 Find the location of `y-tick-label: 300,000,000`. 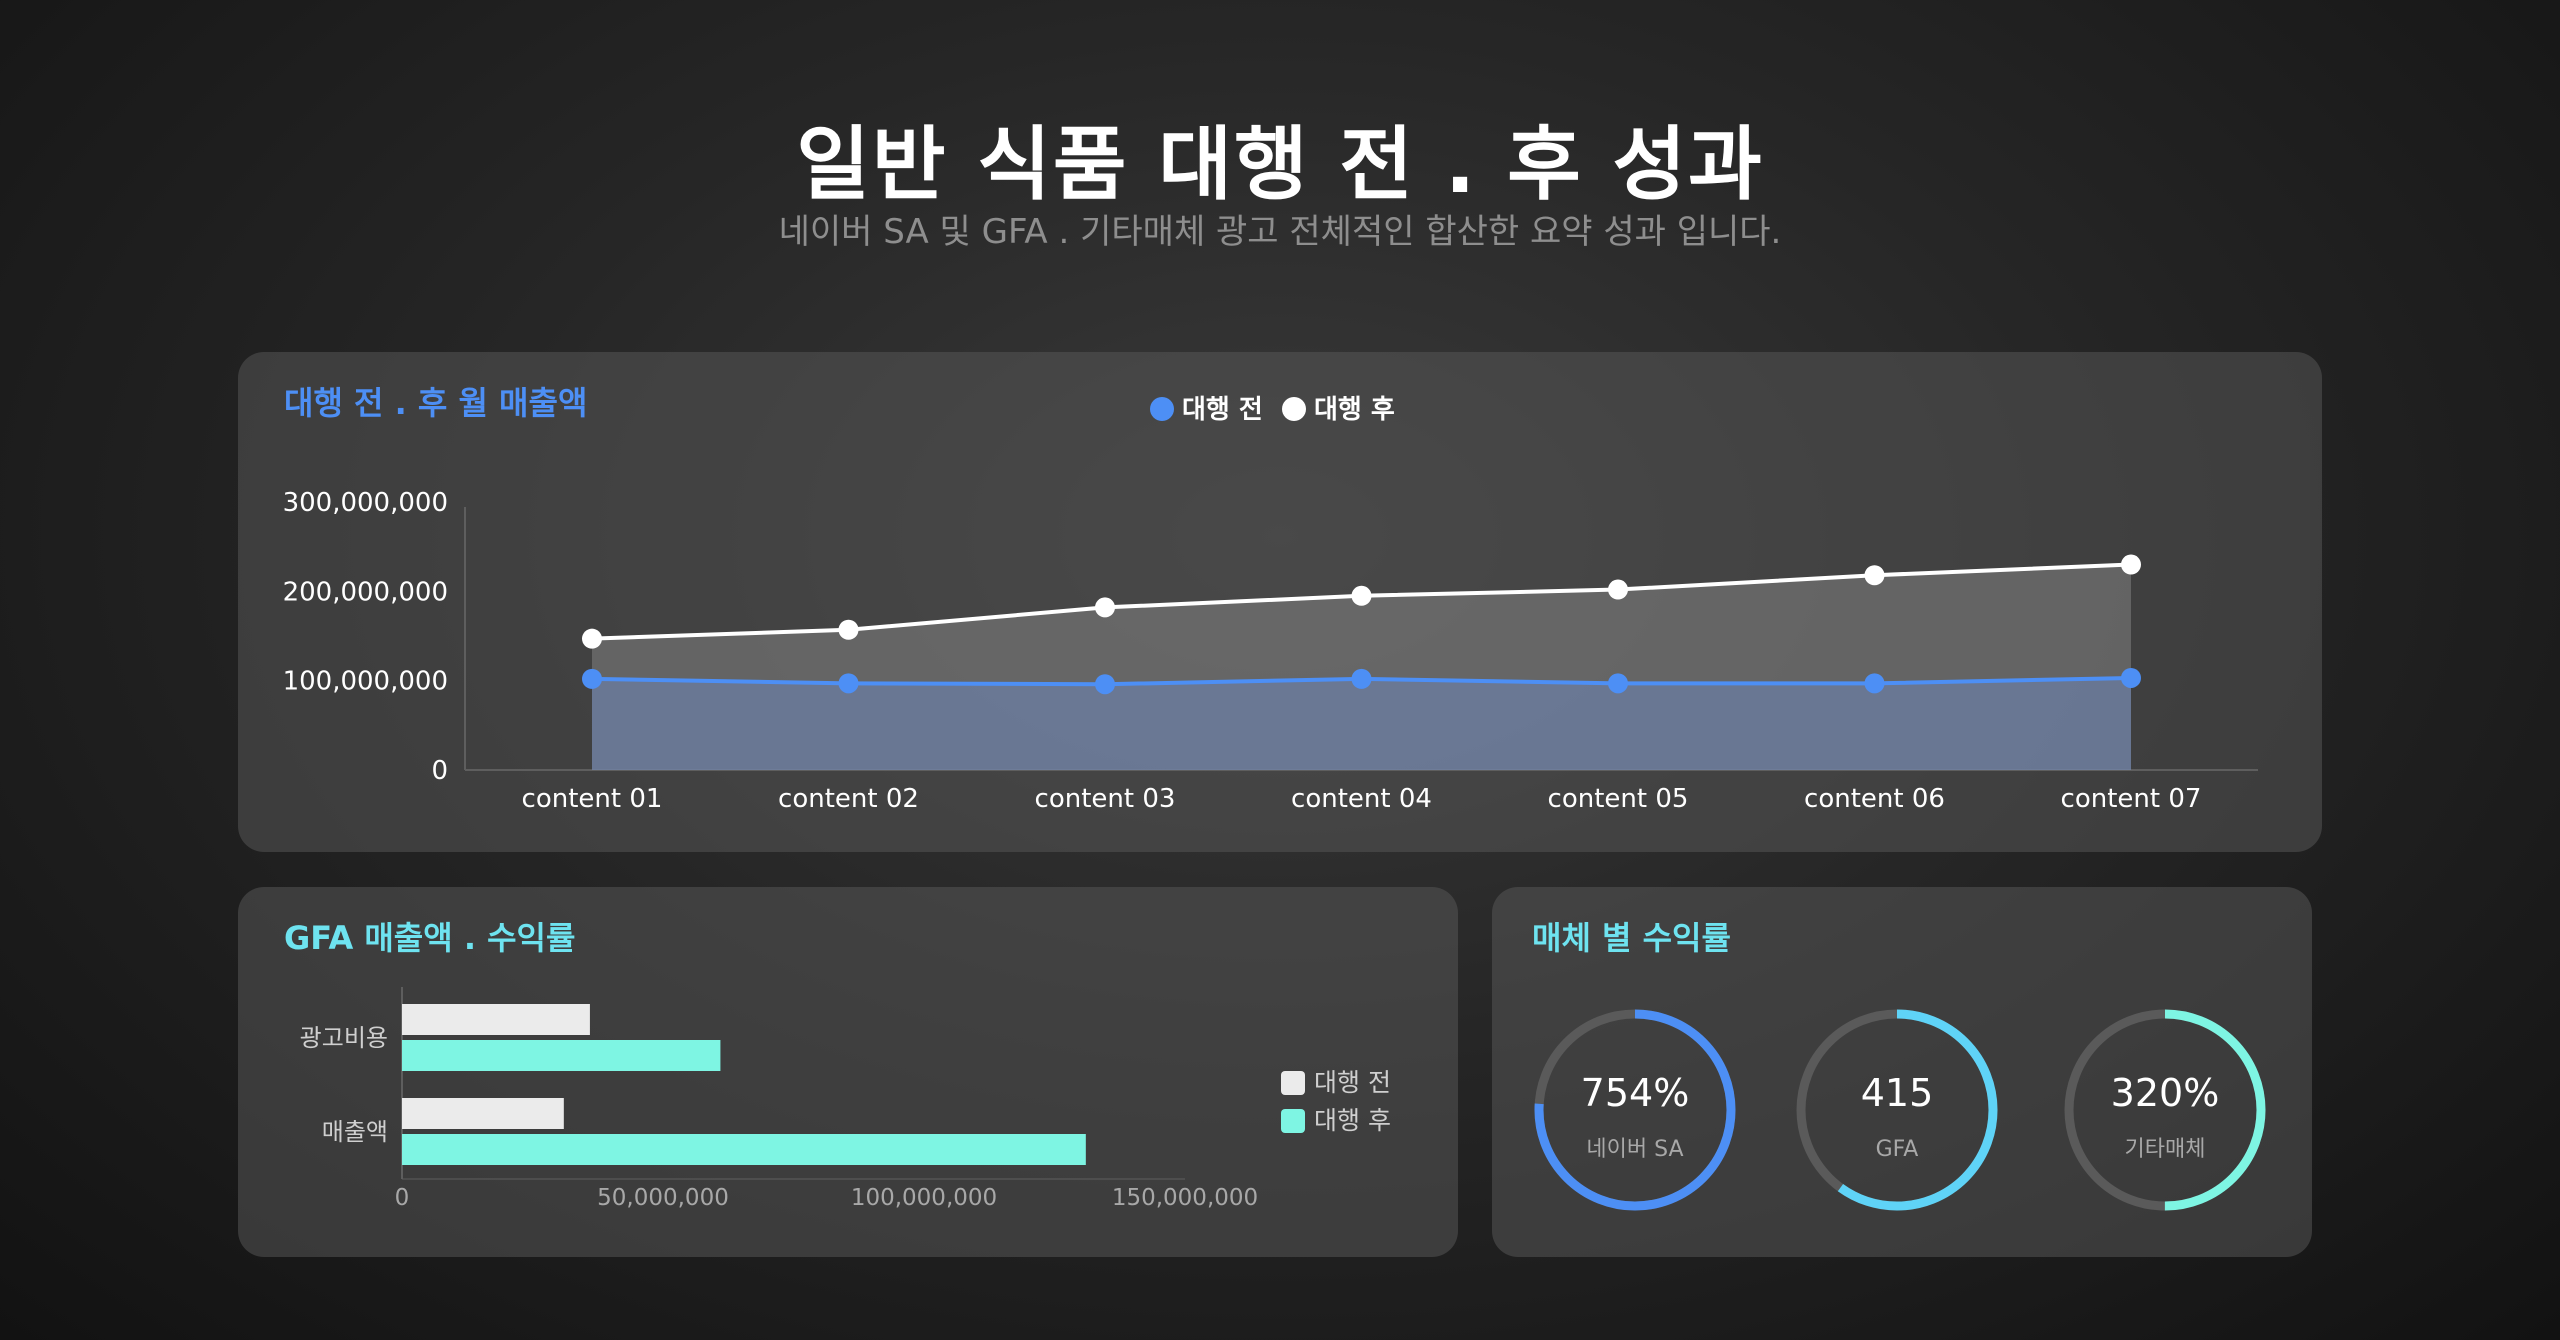

y-tick-label: 300,000,000 is located at coordinates (365, 503).